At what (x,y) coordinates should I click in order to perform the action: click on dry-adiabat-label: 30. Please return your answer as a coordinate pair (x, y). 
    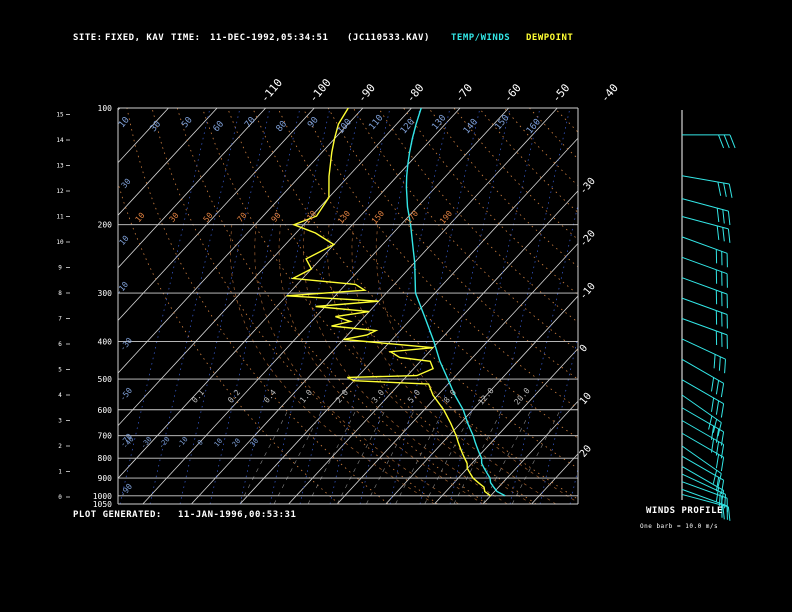
    Looking at the image, I should click on (156, 126).